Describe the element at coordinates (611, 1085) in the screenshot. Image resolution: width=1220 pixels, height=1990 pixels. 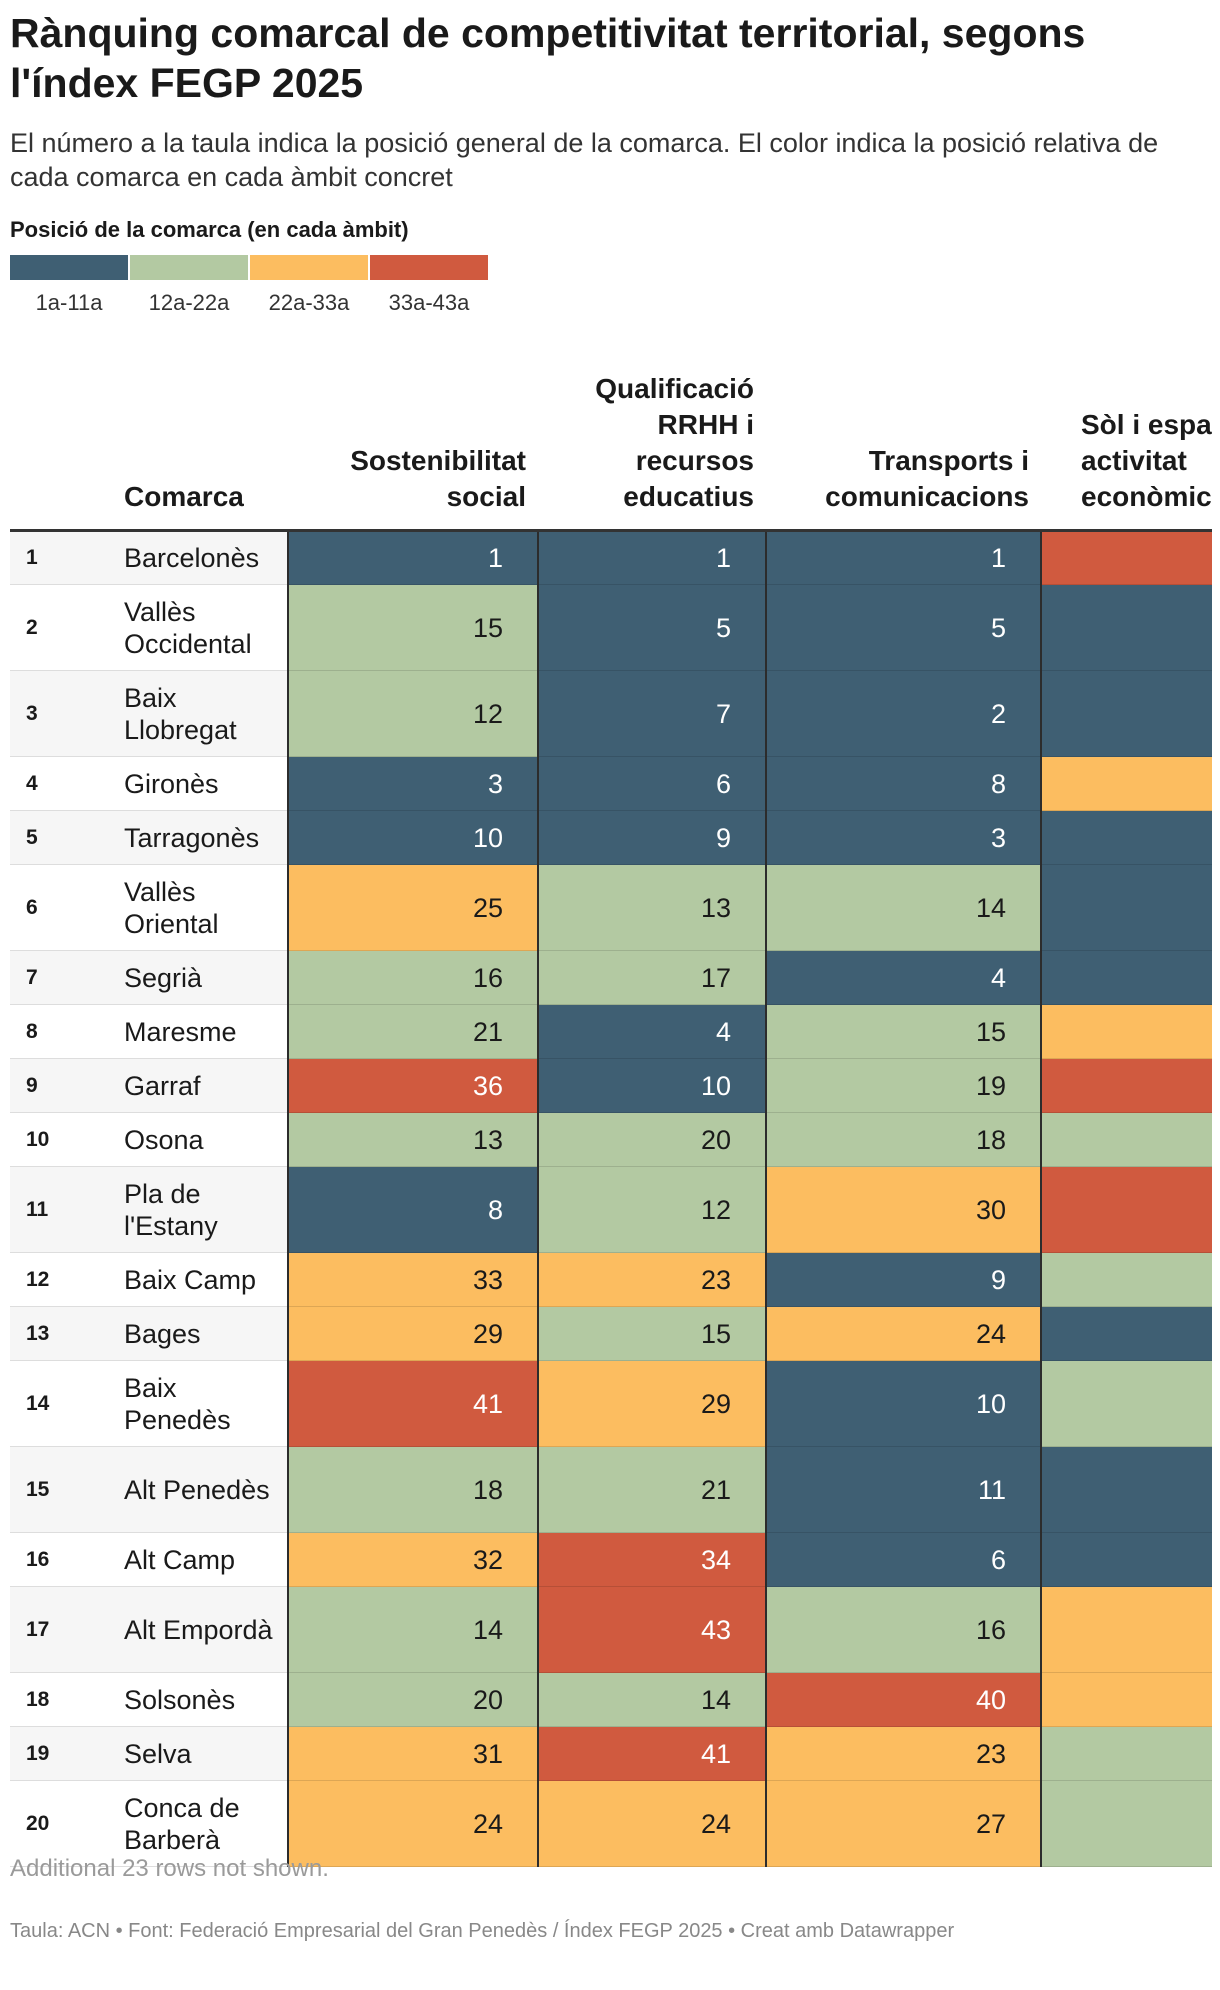
I see `table-row: 9Garraf36101940` at that location.